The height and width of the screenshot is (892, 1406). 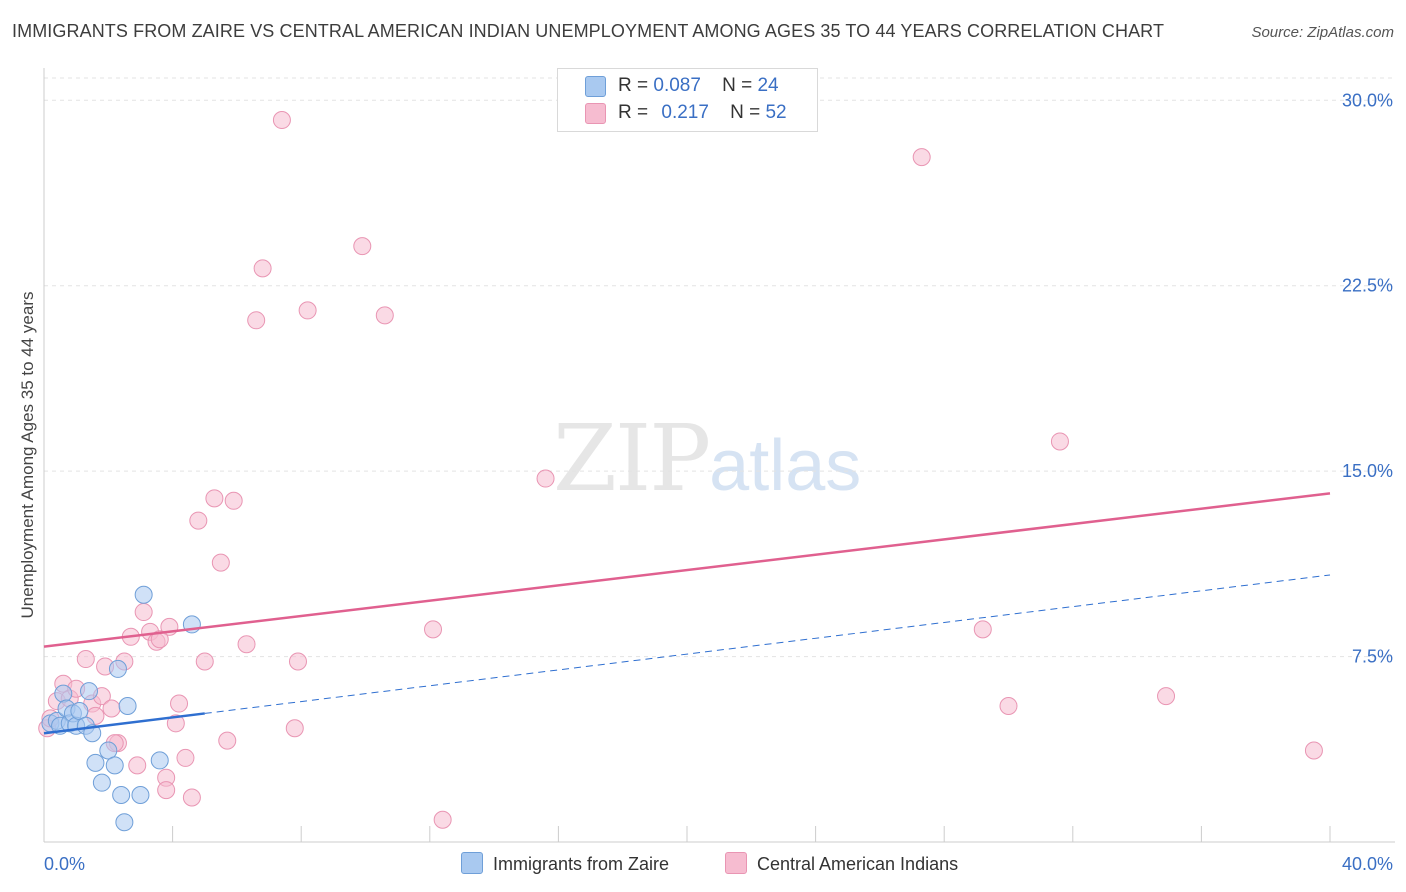 What do you see at coordinates (858, 864) in the screenshot?
I see `bottom-legend-label-central-american: Central American Indians` at bounding box center [858, 864].